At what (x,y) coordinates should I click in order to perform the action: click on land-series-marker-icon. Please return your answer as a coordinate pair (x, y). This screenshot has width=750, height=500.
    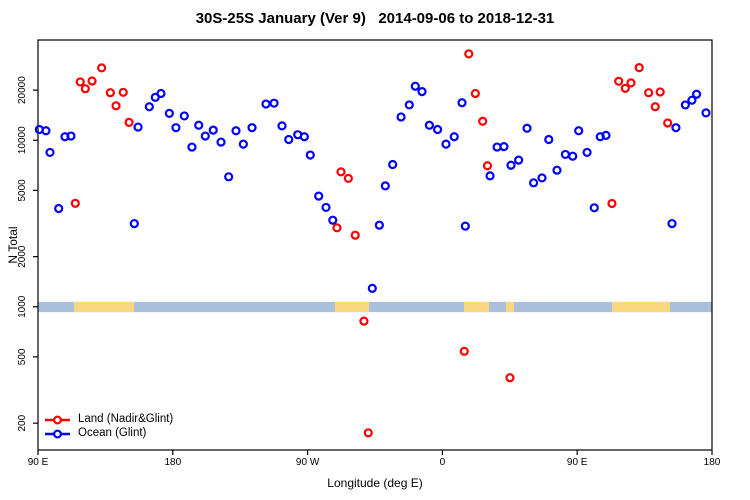
    Looking at the image, I should click on (57, 419).